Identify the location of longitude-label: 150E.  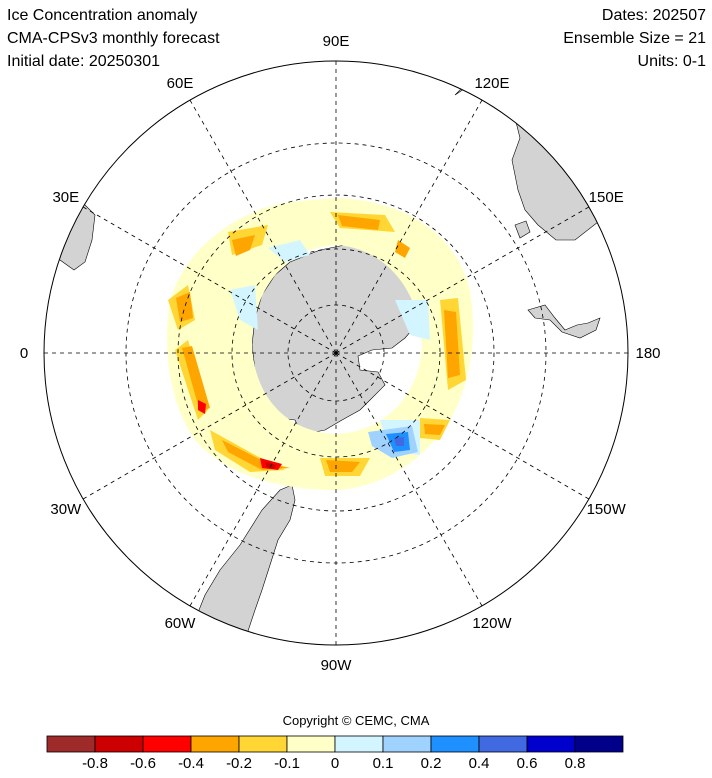
(606, 197).